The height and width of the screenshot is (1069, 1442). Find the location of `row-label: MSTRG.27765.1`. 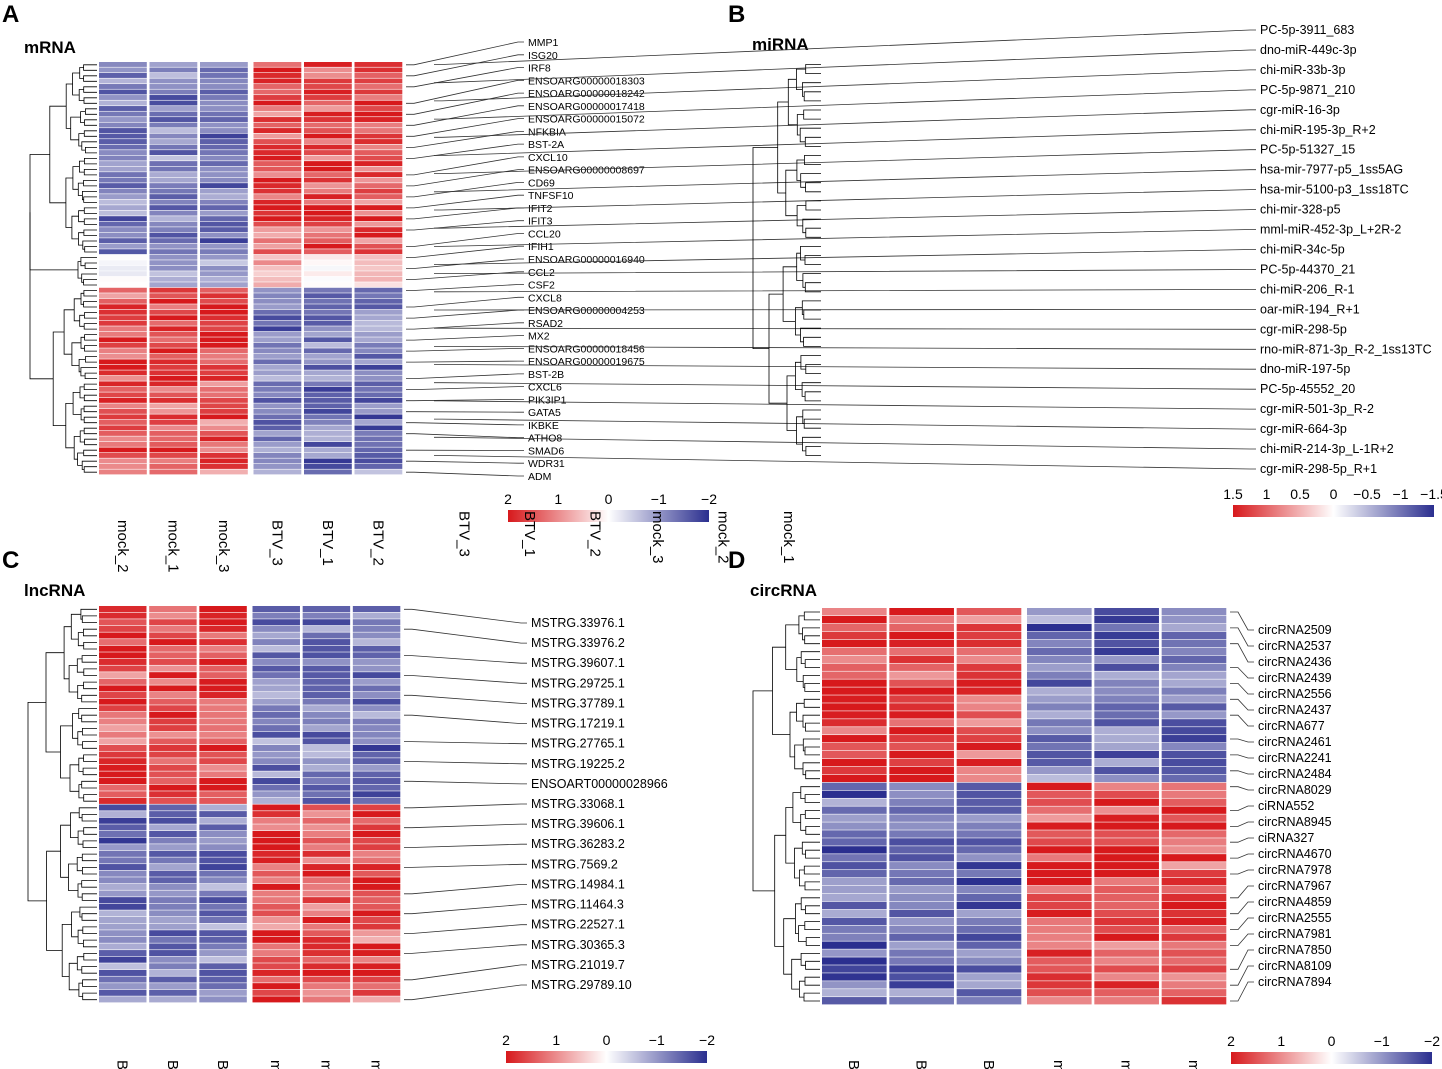

row-label: MSTRG.27765.1 is located at coordinates (578, 744).